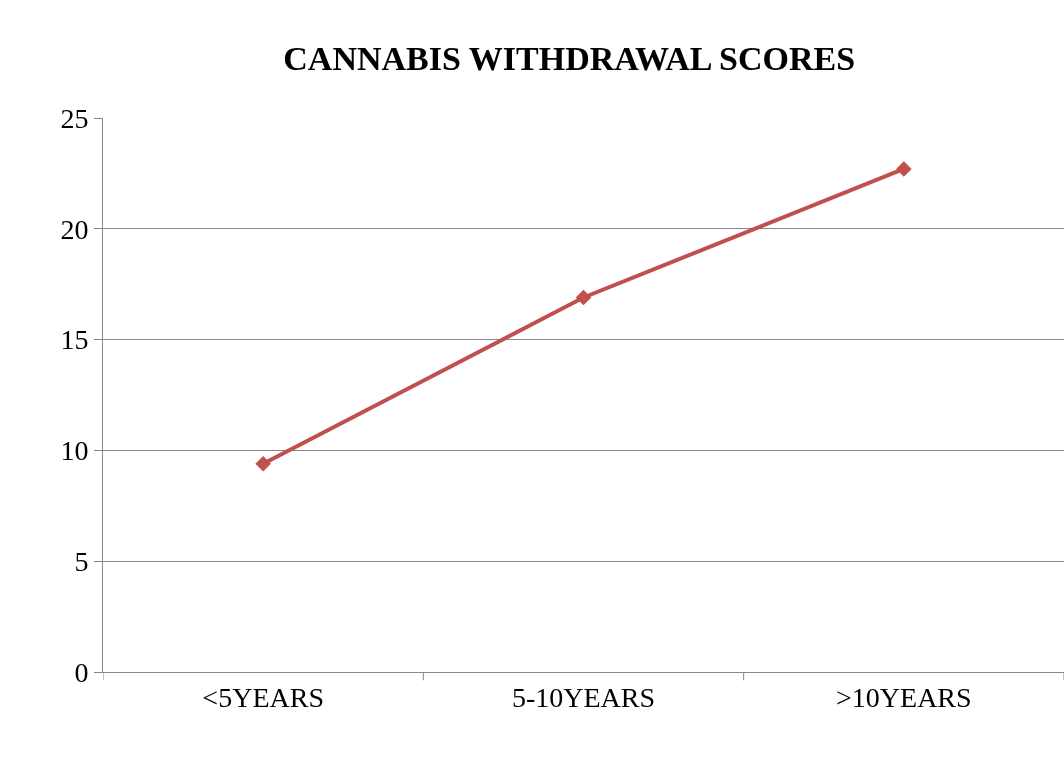 The width and height of the screenshot is (1064, 764). I want to click on y-tick-label: 25, so click(74, 118).